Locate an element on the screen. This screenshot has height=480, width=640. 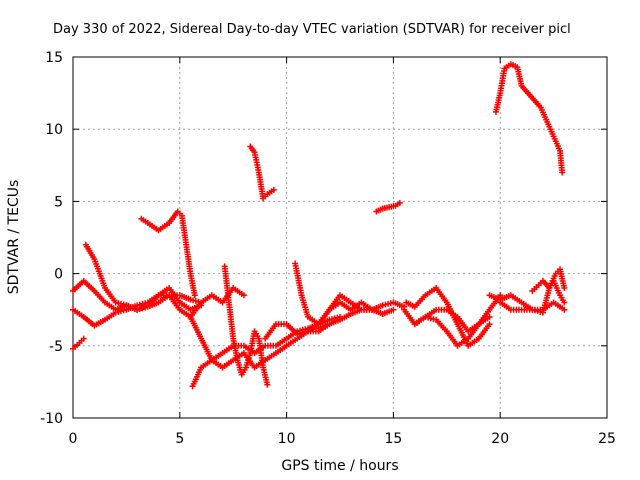
x-axis-label: GPS time / hours is located at coordinates (339, 466).